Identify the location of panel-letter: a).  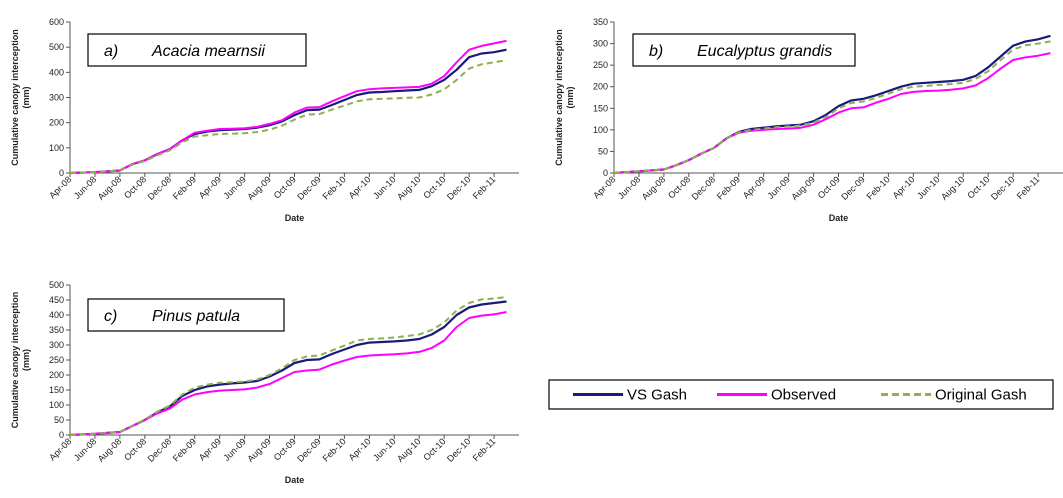
(111, 51).